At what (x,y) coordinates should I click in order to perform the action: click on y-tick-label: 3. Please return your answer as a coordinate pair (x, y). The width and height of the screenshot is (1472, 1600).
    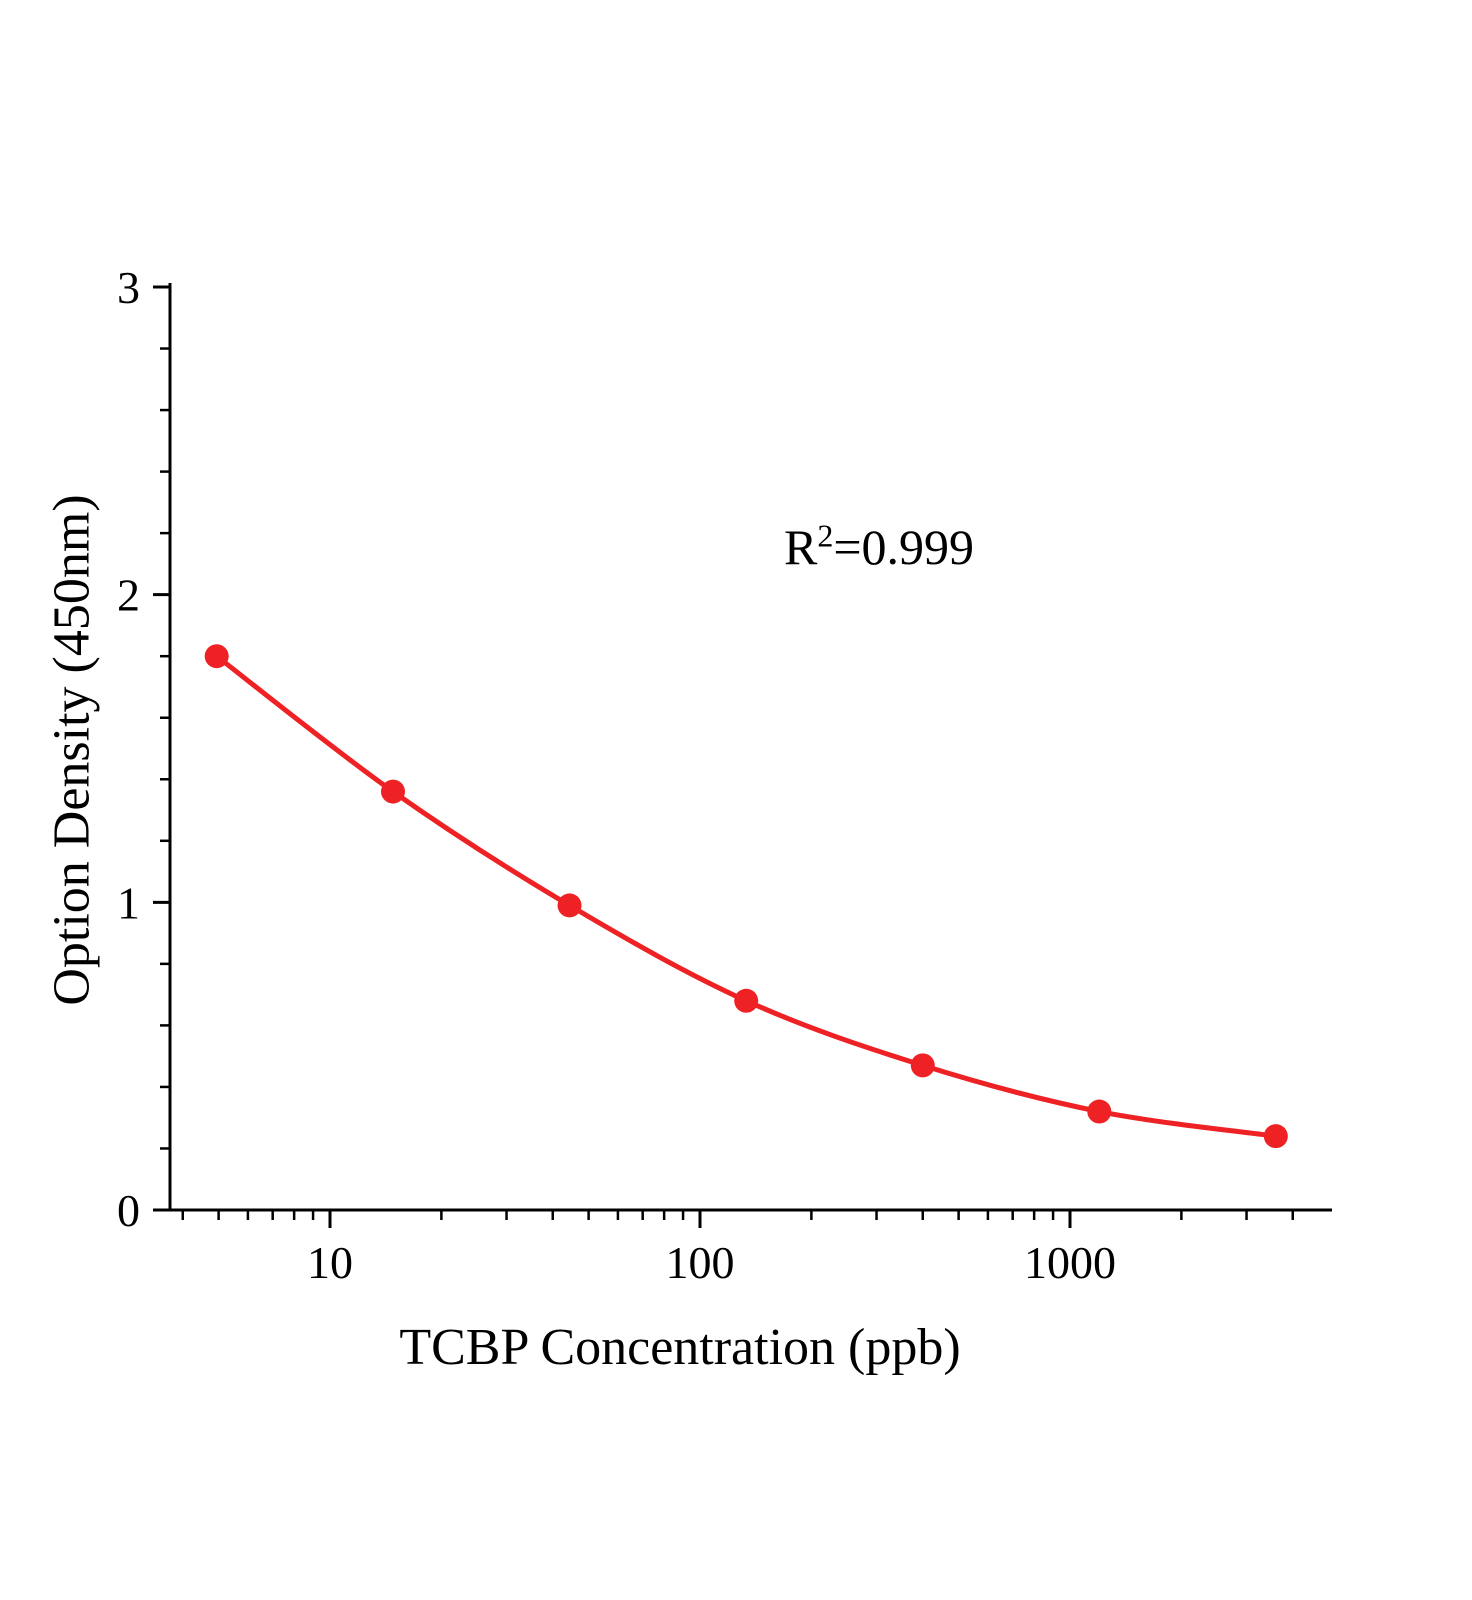
    Looking at the image, I should click on (128, 287).